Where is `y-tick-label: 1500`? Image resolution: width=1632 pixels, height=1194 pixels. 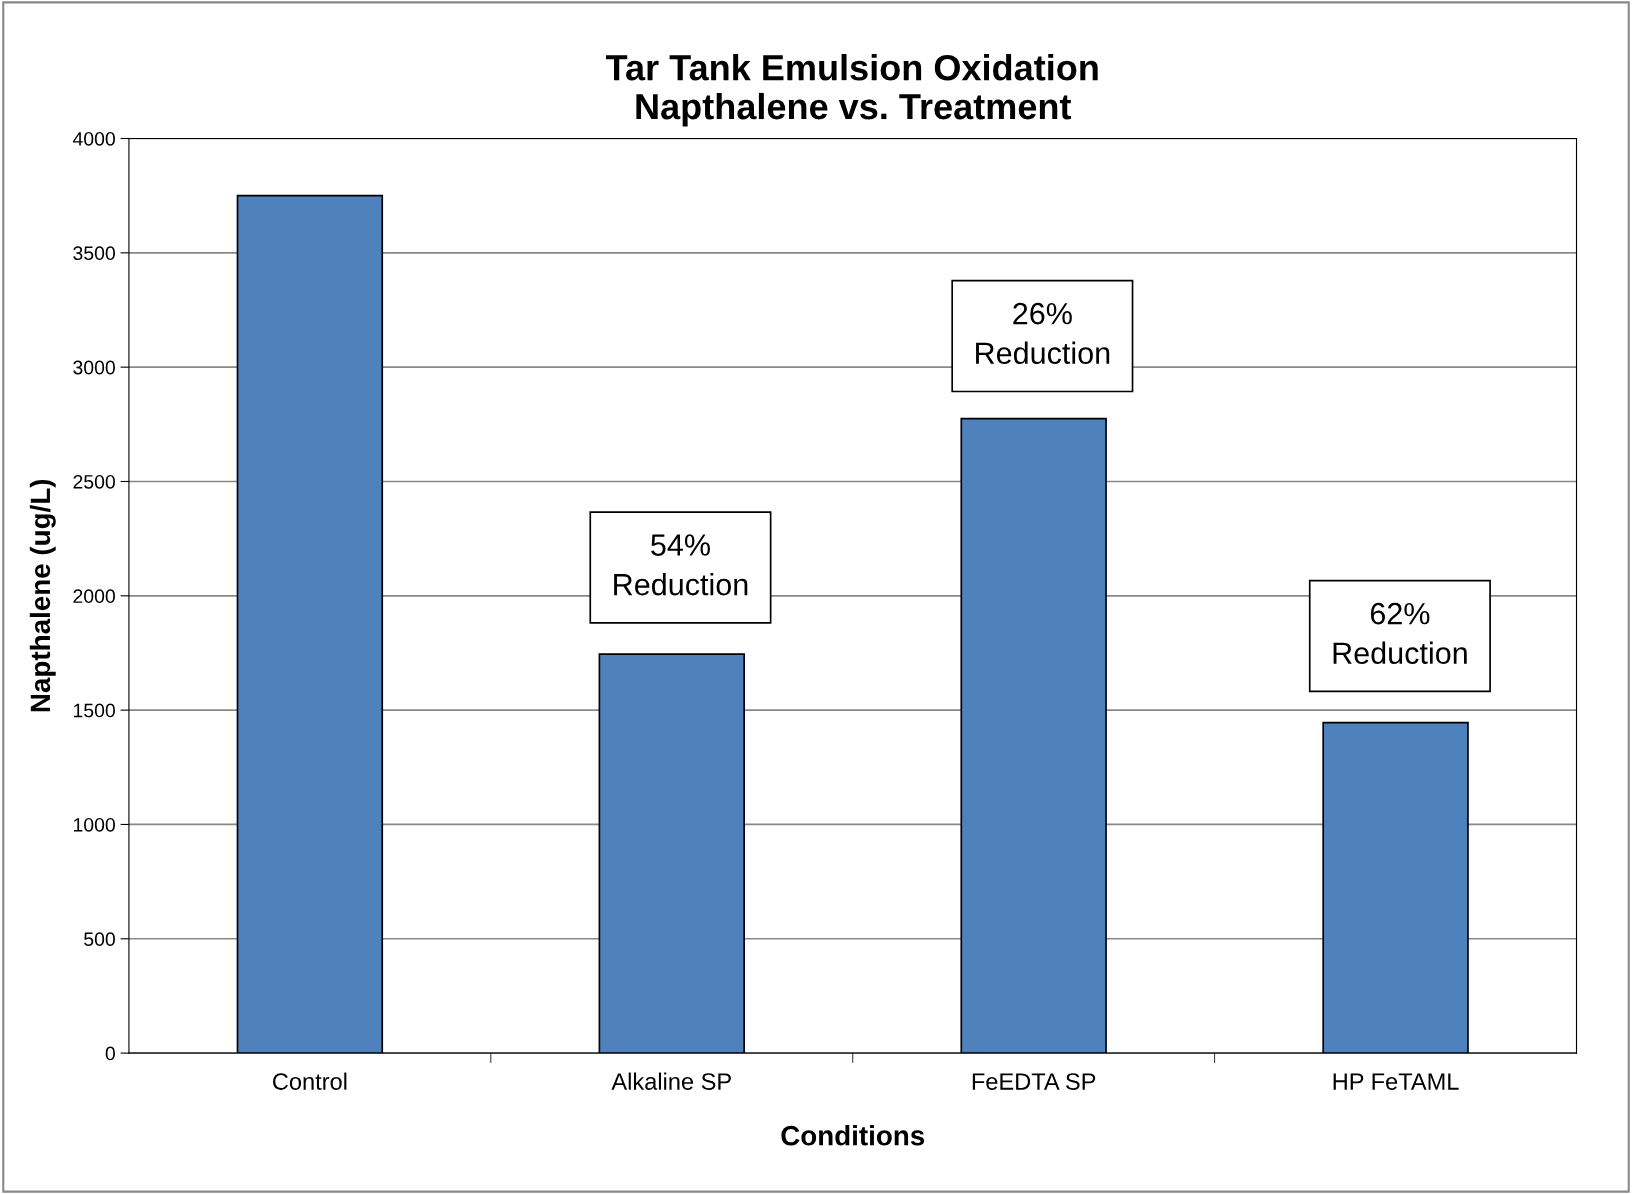 y-tick-label: 1500 is located at coordinates (94, 710).